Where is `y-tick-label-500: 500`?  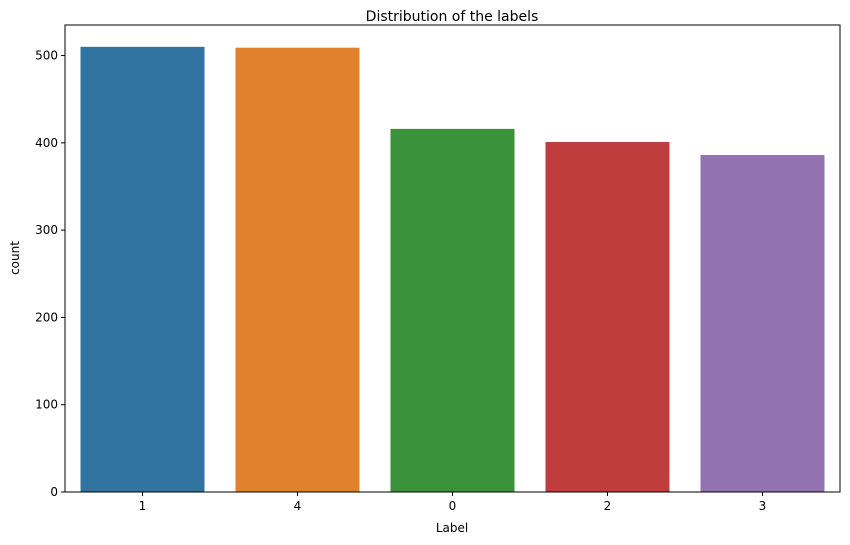
y-tick-label-500: 500 is located at coordinates (46, 56).